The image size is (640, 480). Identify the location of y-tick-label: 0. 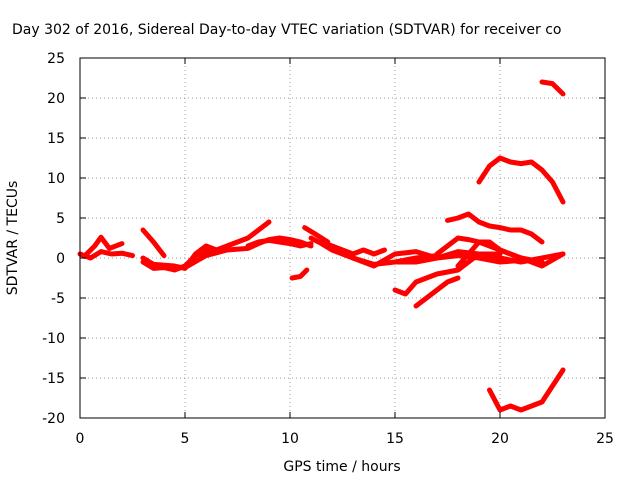
(60, 259).